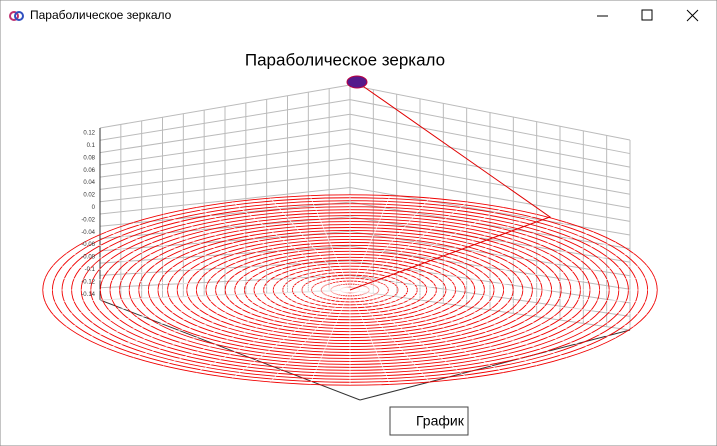  Describe the element at coordinates (88, 258) in the screenshot. I see `z-tick-label: -0.08` at that location.